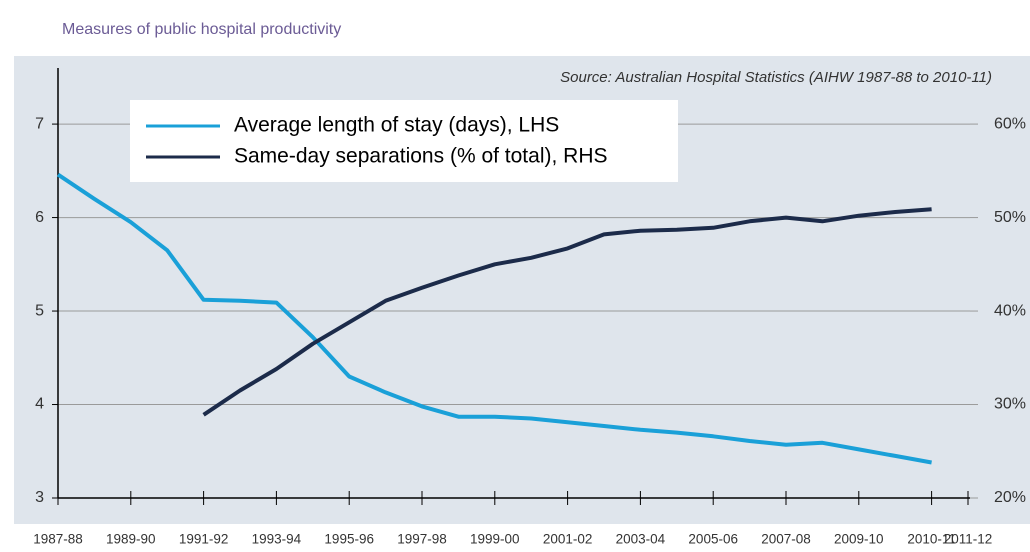 The height and width of the screenshot is (552, 1030). Describe the element at coordinates (58, 539) in the screenshot. I see `x-tick-label: 1987-88` at that location.